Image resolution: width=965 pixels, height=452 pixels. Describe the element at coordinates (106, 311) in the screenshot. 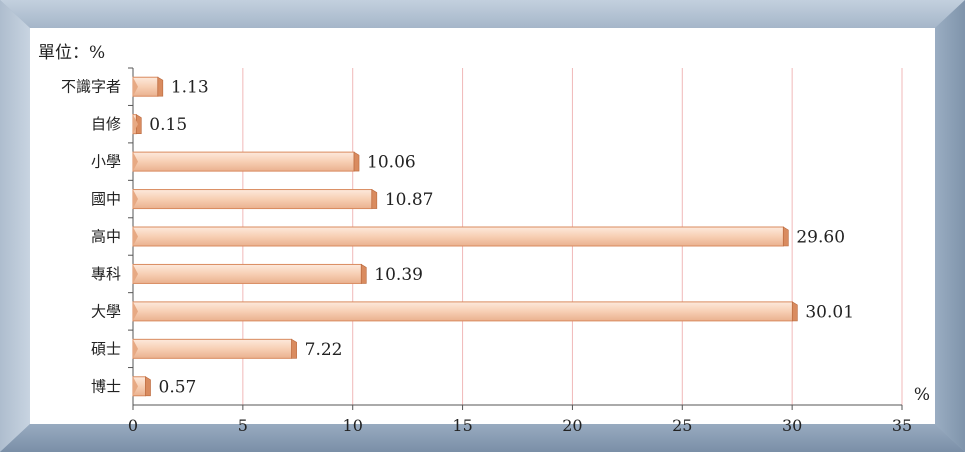

I see `category-label: 大學` at that location.